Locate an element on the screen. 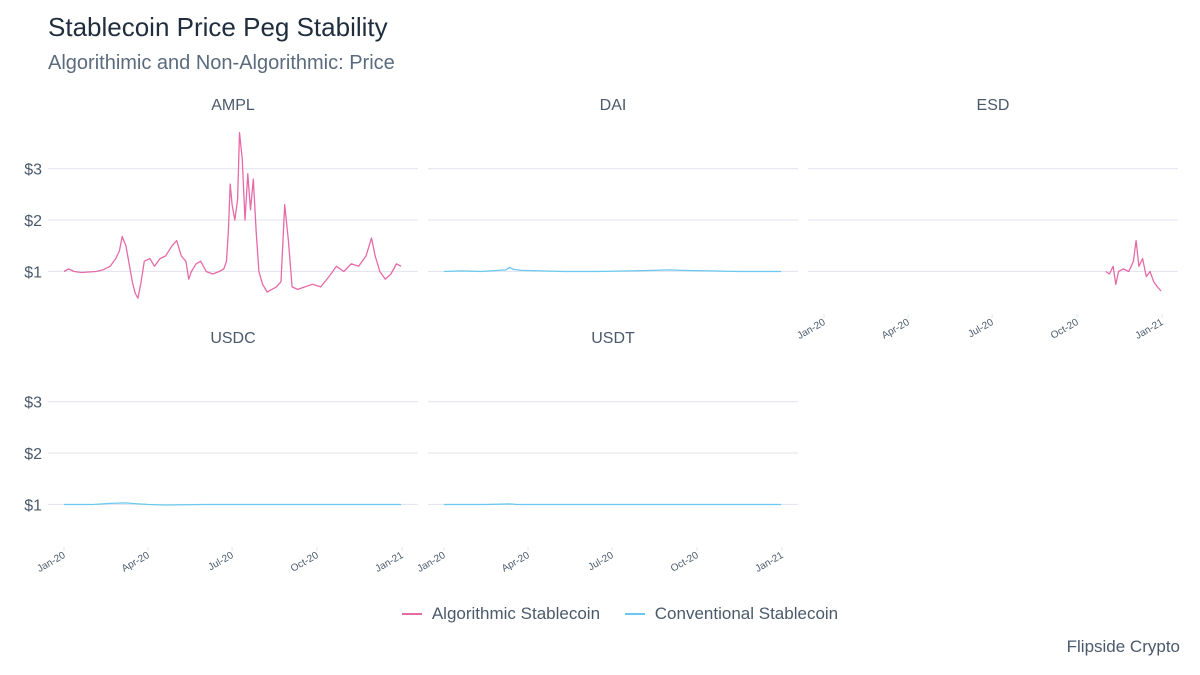 The height and width of the screenshot is (675, 1200). chart-subtitle: Algorithimic and Non-Algorithmic: Price is located at coordinates (221, 63).